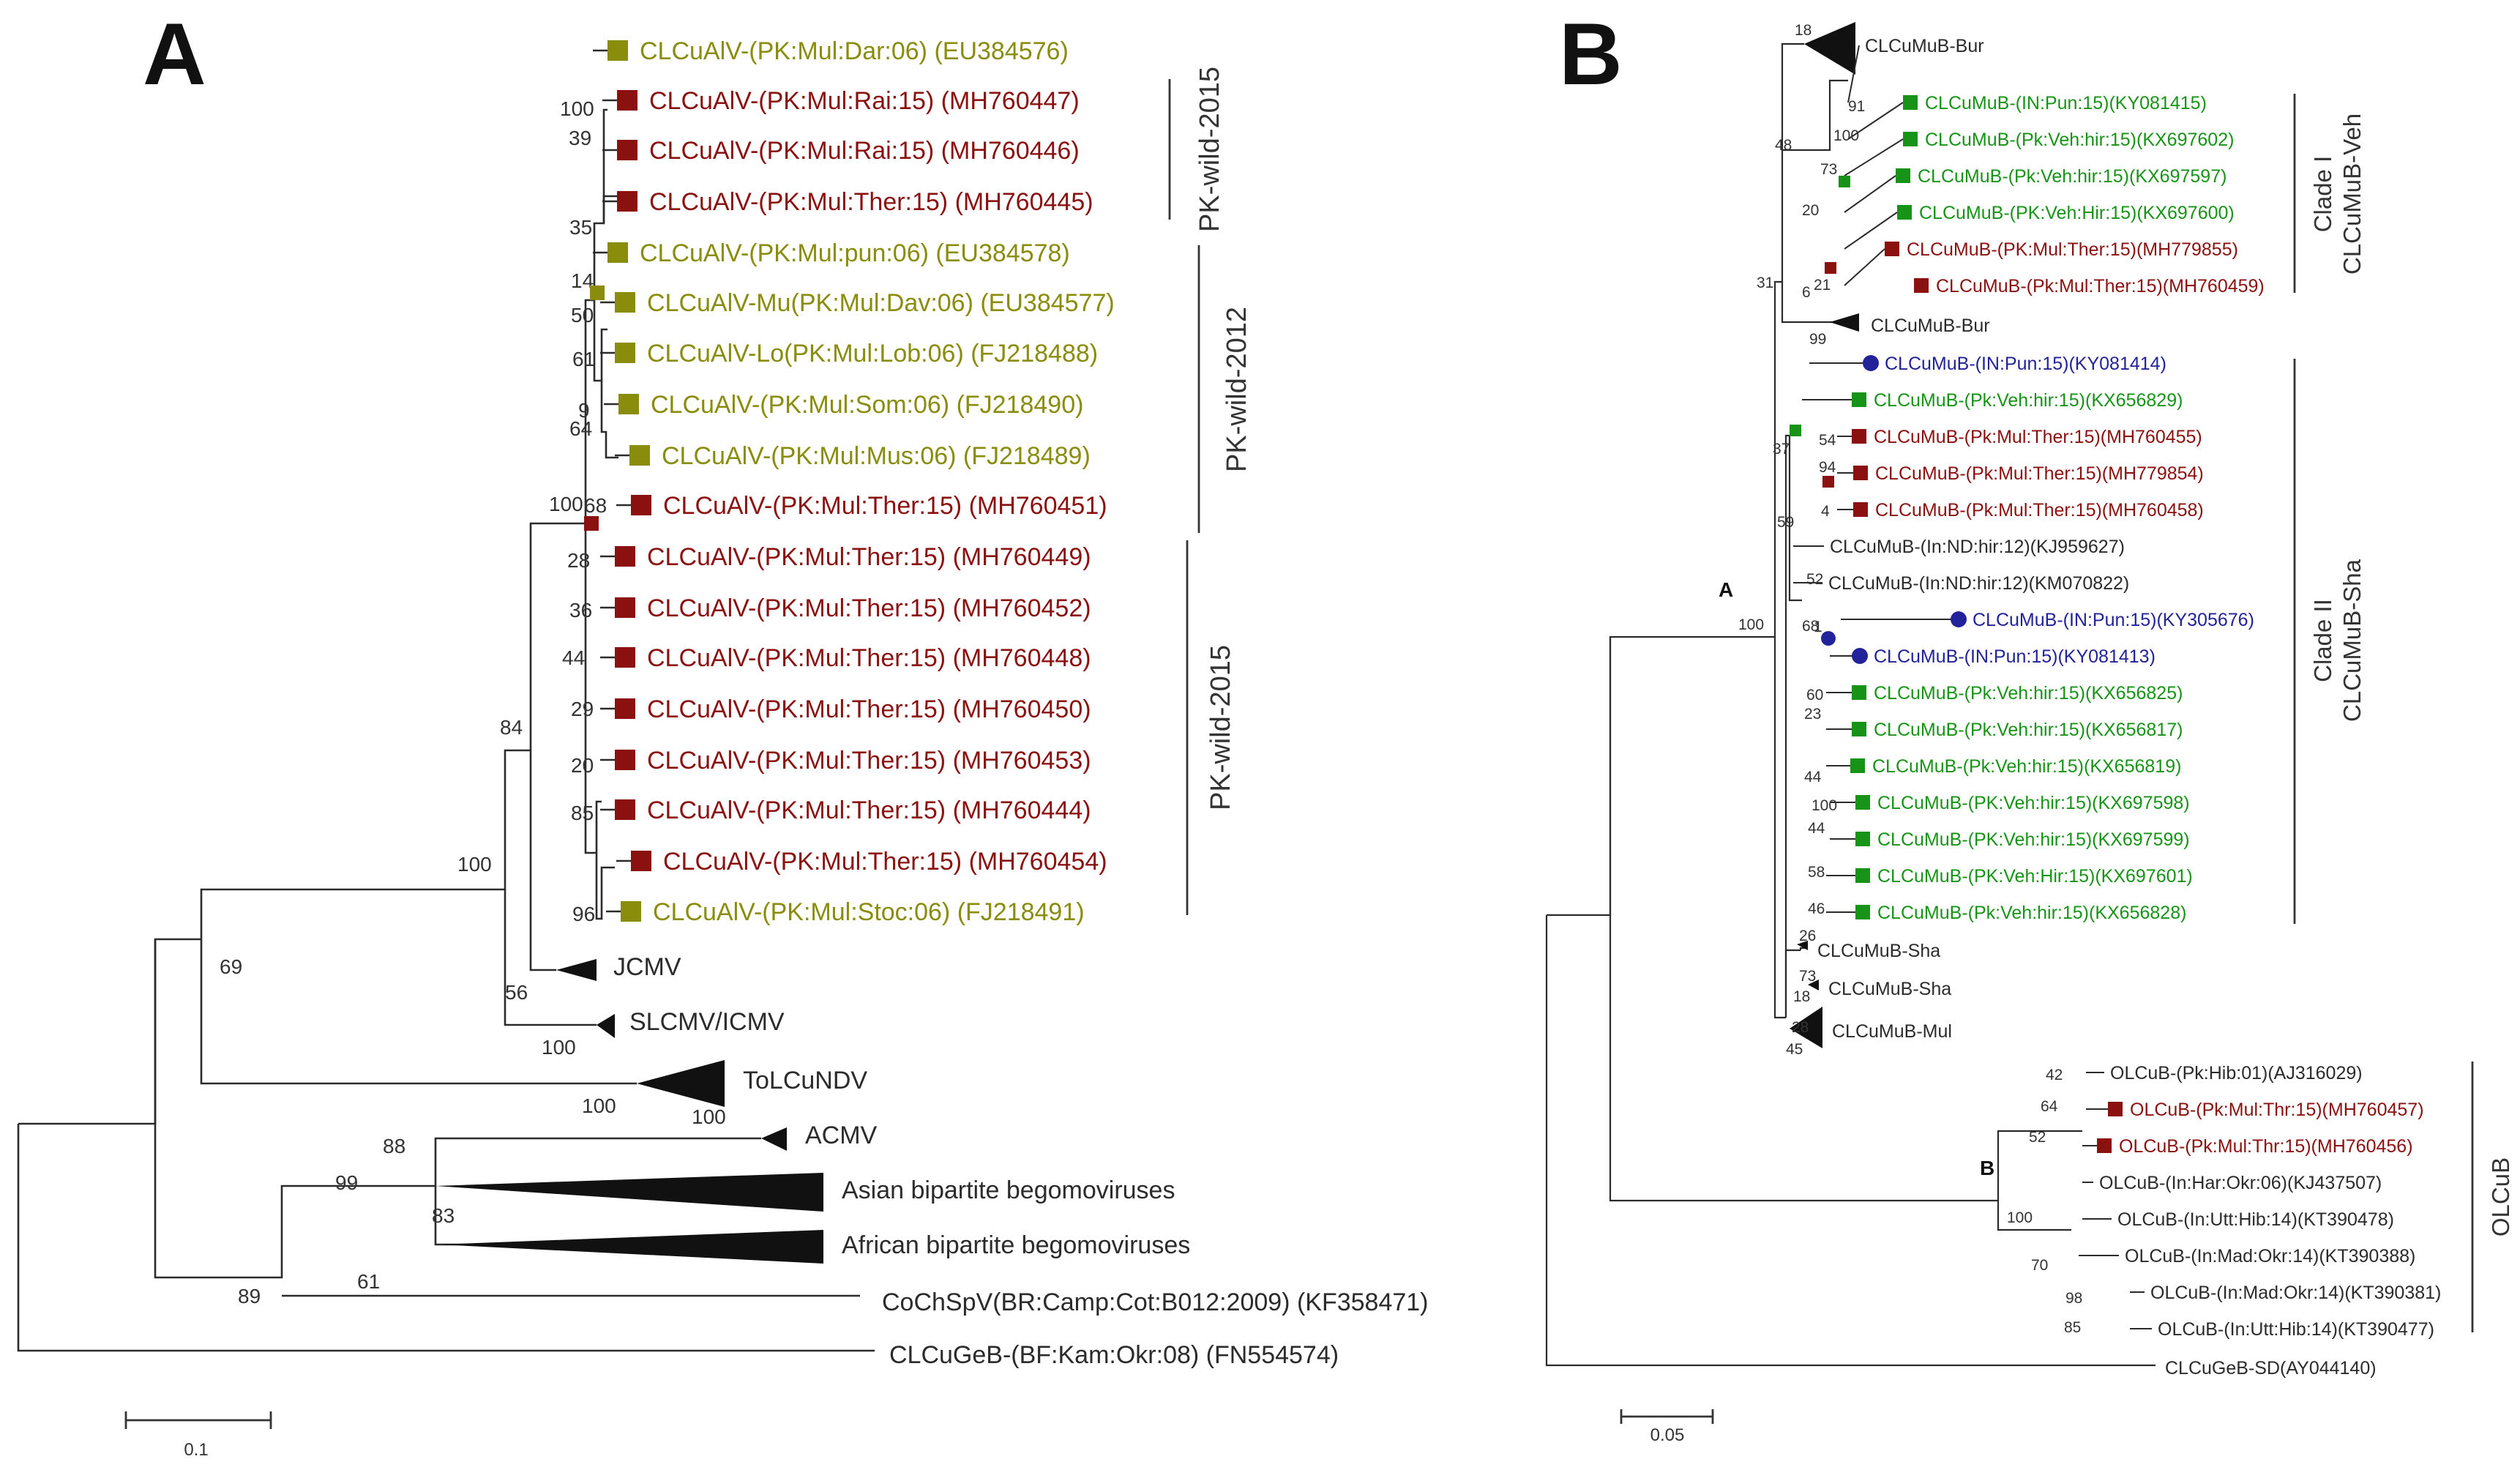 This screenshot has width=2520, height=1470. What do you see at coordinates (881, 303) in the screenshot?
I see `taxon-label-a-clcualv-mu-pk-mul-dav-06-eu384577: CLCuAlV-Mu(PK:Mul:Dav:06) (EU384577)` at bounding box center [881, 303].